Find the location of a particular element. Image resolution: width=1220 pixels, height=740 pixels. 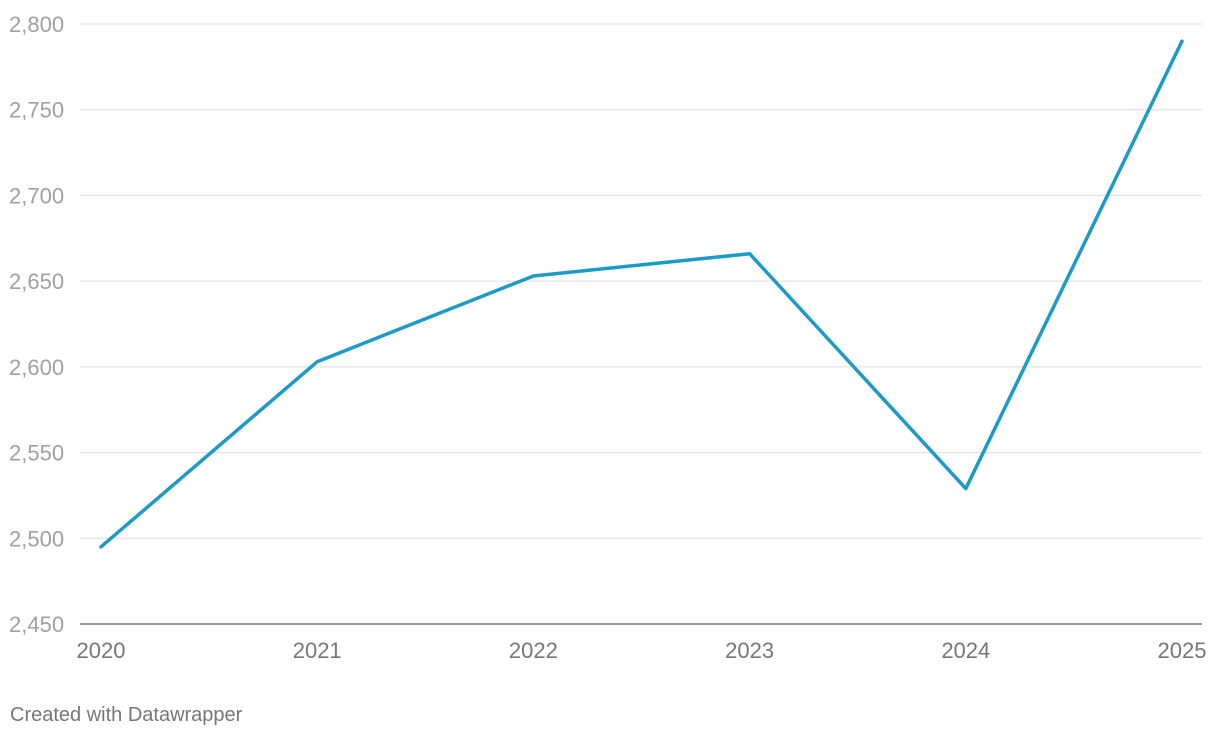

x-tick-label: 2020 is located at coordinates (101, 650).